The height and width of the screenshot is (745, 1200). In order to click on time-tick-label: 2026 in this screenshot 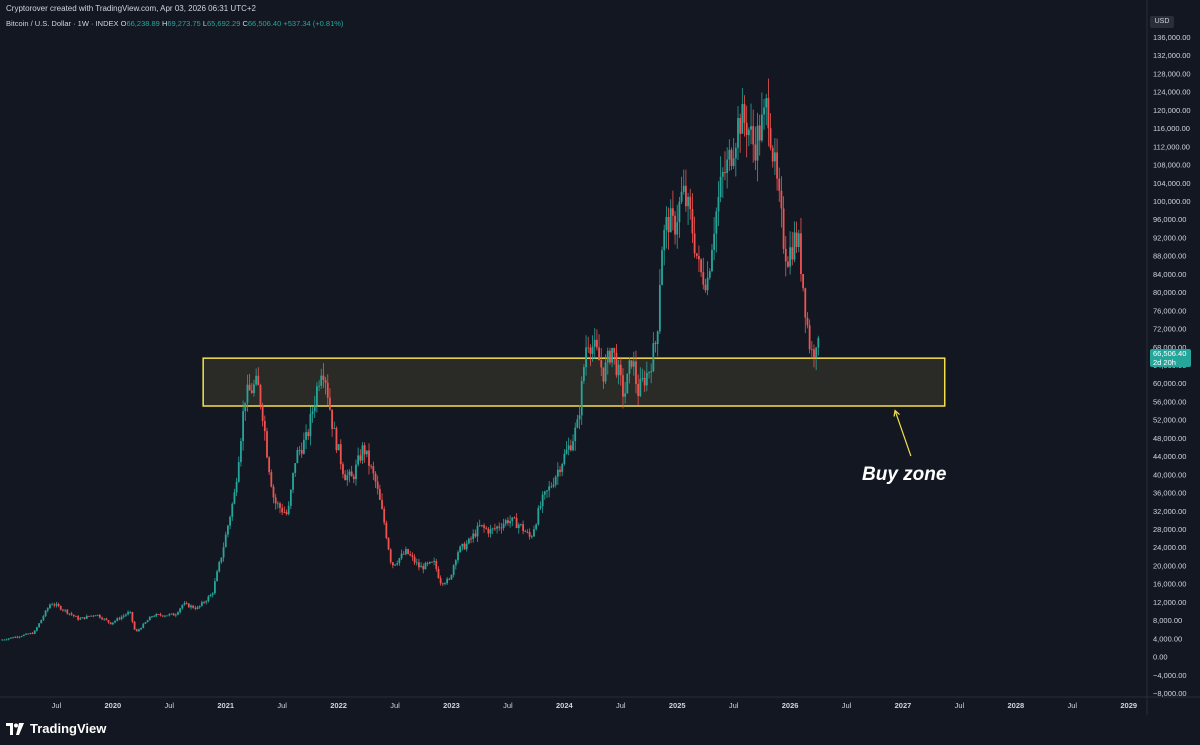, I will do `click(790, 705)`.